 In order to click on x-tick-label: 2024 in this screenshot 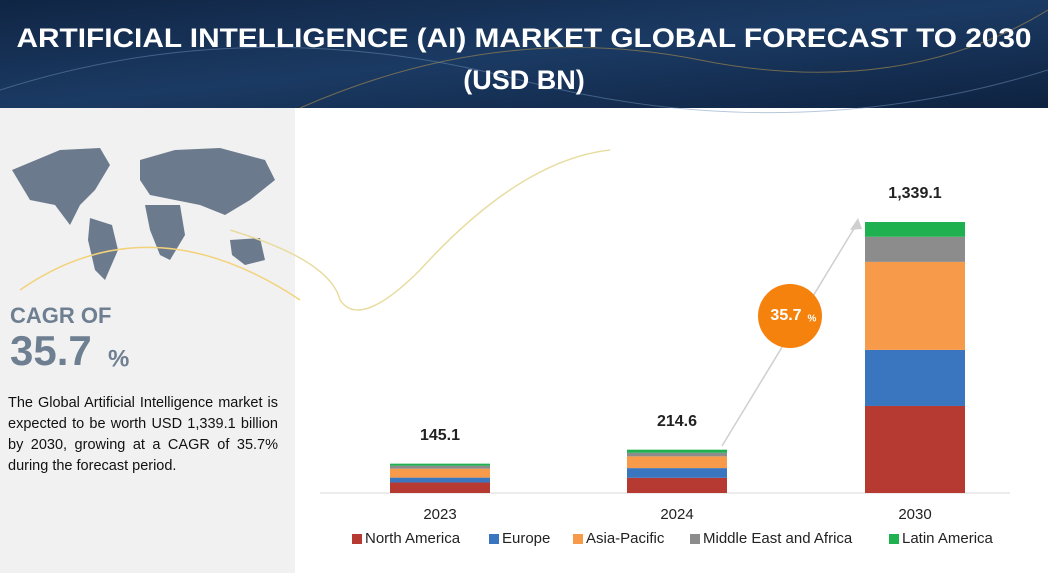, I will do `click(676, 514)`.